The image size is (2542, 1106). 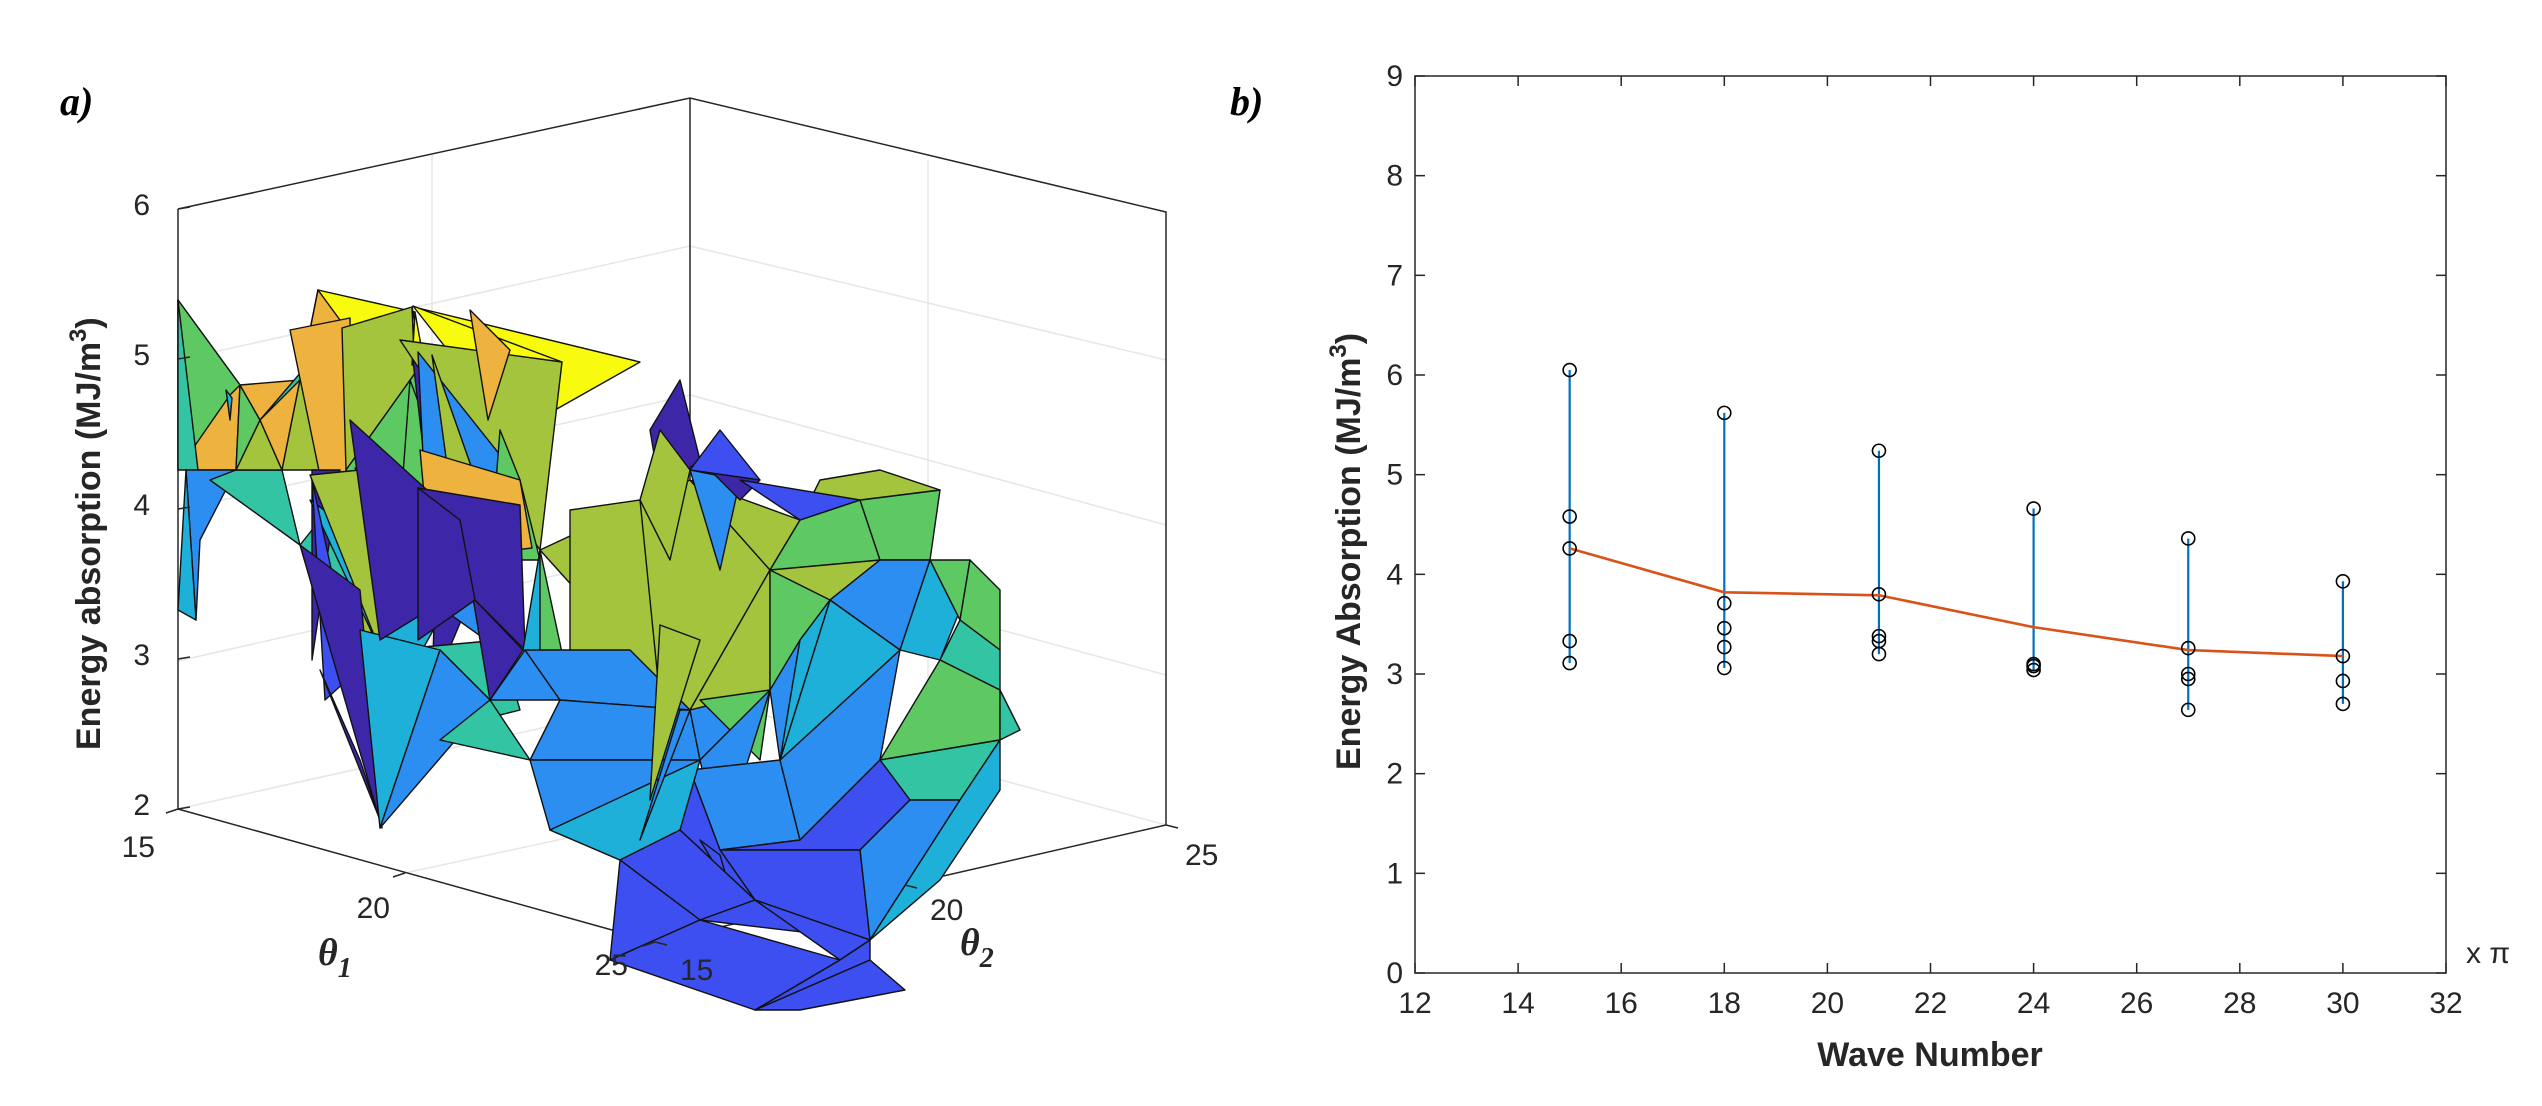 I want to click on mean-series, so click(x=1956, y=602).